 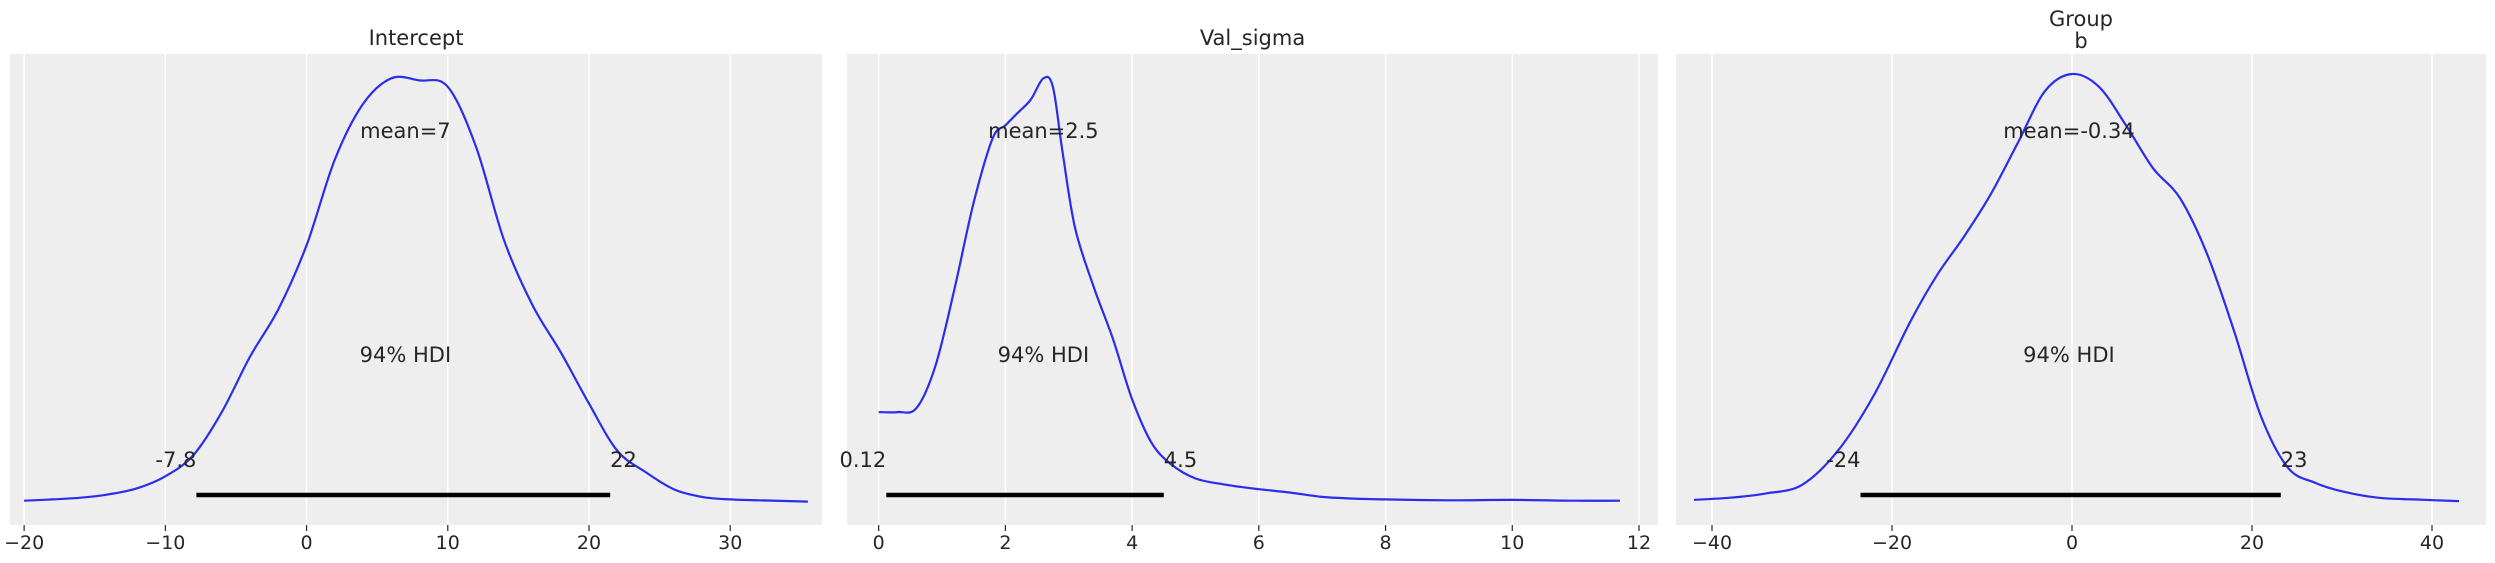 I want to click on mean-label: mean=7, so click(x=405, y=131).